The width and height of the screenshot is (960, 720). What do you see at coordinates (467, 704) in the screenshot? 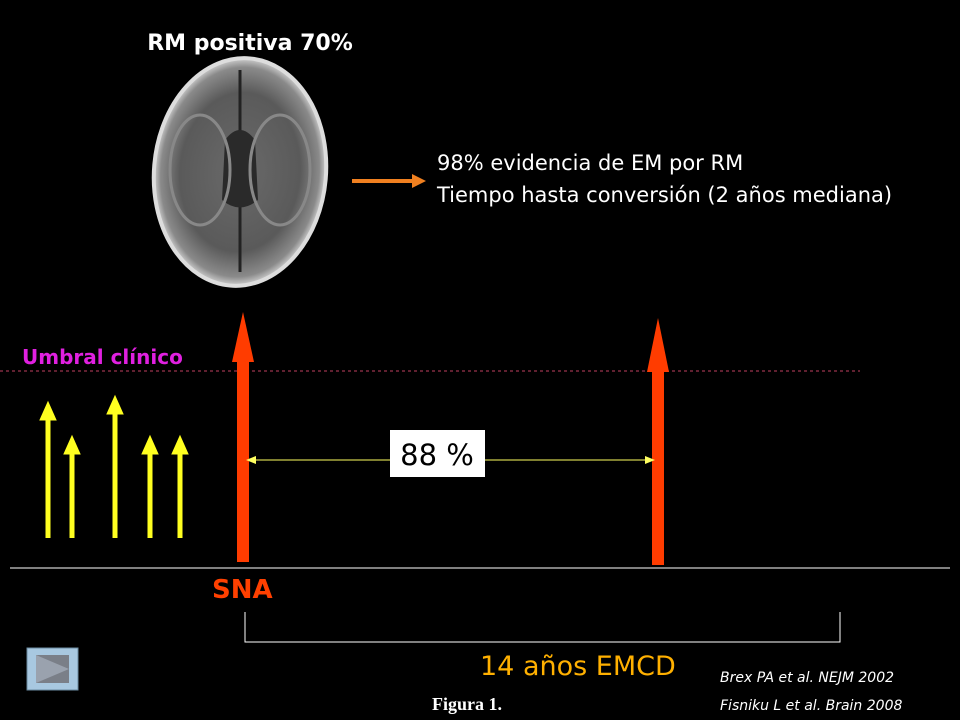
I see `caption: Figura 1.` at bounding box center [467, 704].